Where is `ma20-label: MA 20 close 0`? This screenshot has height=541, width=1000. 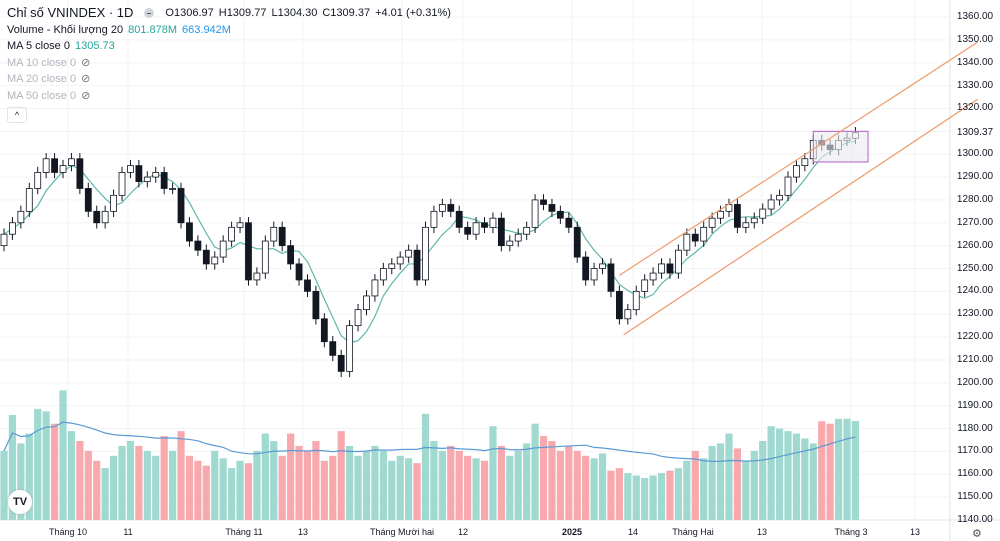
ma20-label: MA 20 close 0 is located at coordinates (42, 79).